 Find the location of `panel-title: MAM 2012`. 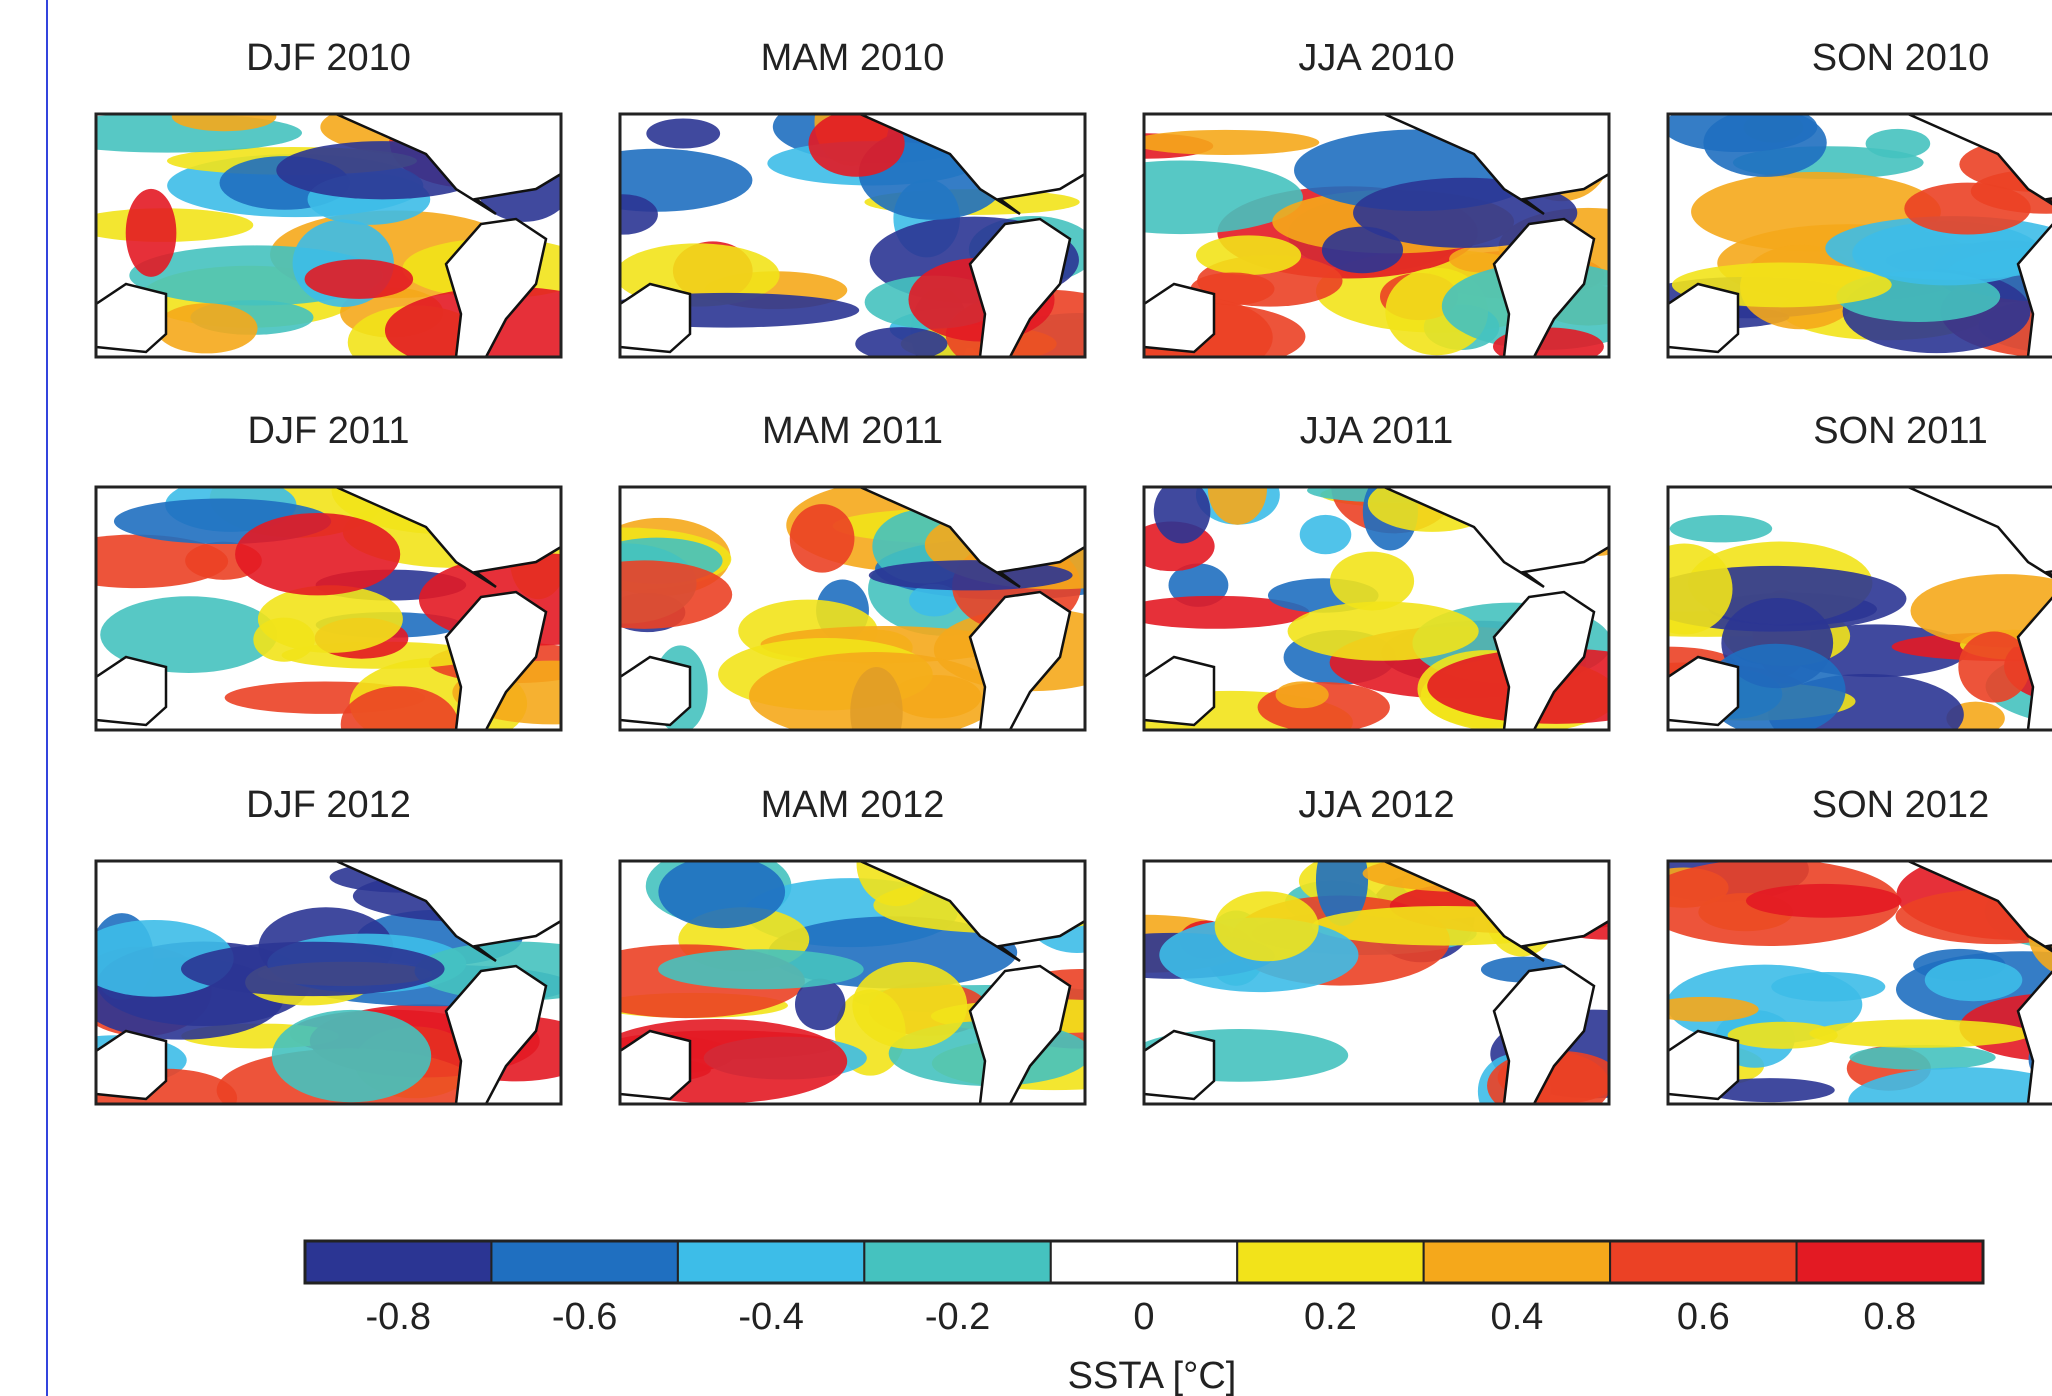

panel-title: MAM 2012 is located at coordinates (853, 805).